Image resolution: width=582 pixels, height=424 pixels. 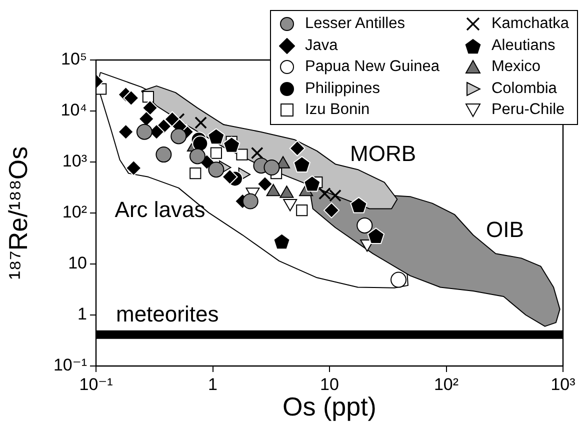 What do you see at coordinates (342, 89) in the screenshot?
I see `legend-label: Philippines` at bounding box center [342, 89].